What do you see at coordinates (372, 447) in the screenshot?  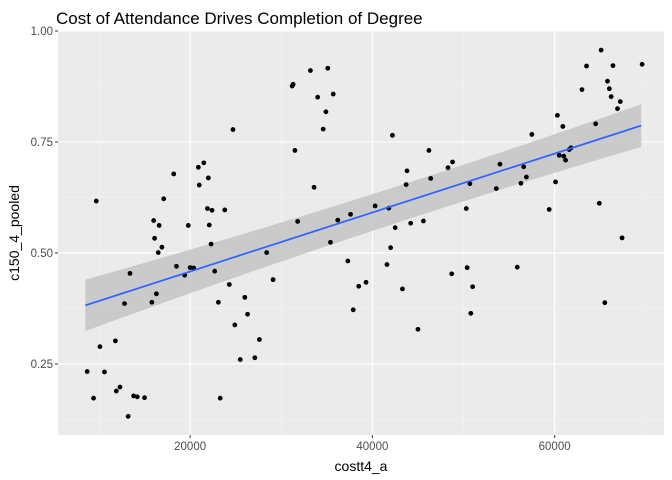 I see `x-tick-label: 40000` at bounding box center [372, 447].